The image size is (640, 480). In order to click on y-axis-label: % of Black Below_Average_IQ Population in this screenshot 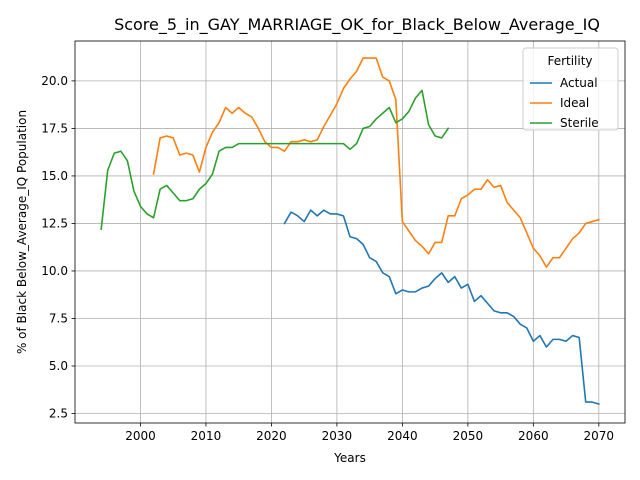, I will do `click(22, 232)`.